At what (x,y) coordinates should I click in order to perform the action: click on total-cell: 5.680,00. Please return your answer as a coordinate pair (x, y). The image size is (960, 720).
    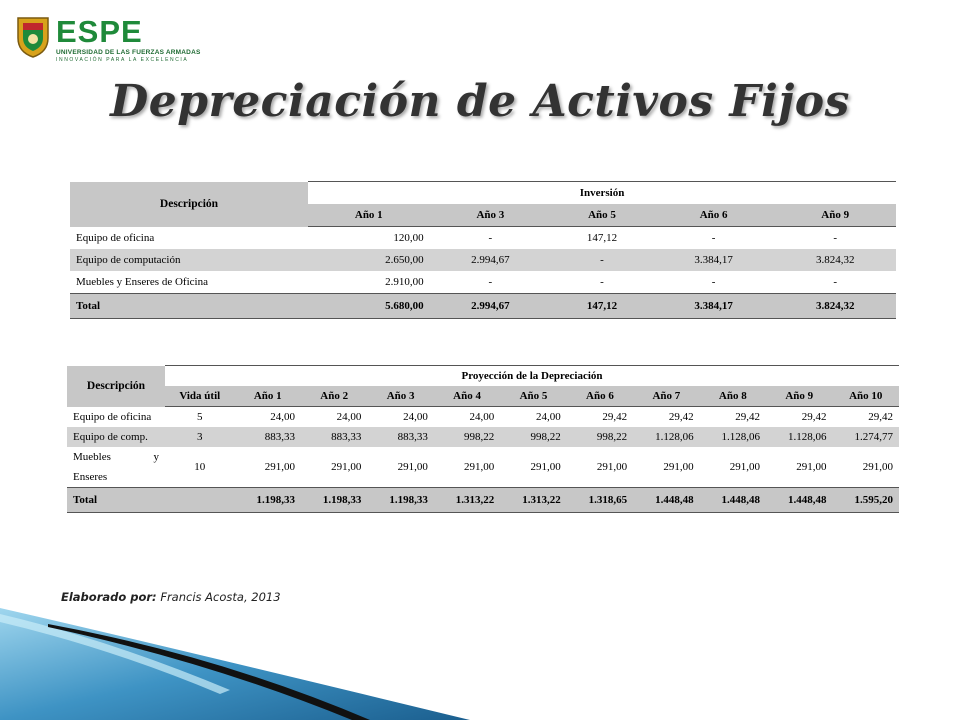
    Looking at the image, I should click on (369, 306).